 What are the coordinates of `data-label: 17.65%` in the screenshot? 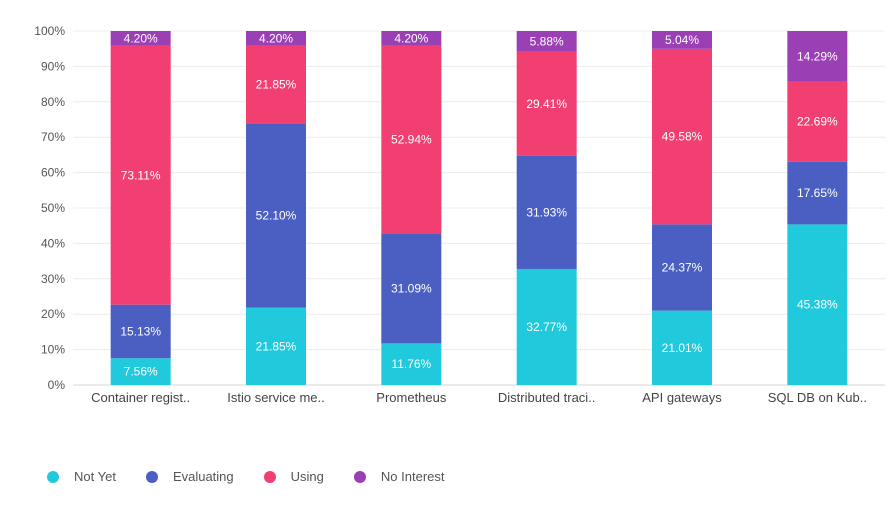 It's located at (817, 193).